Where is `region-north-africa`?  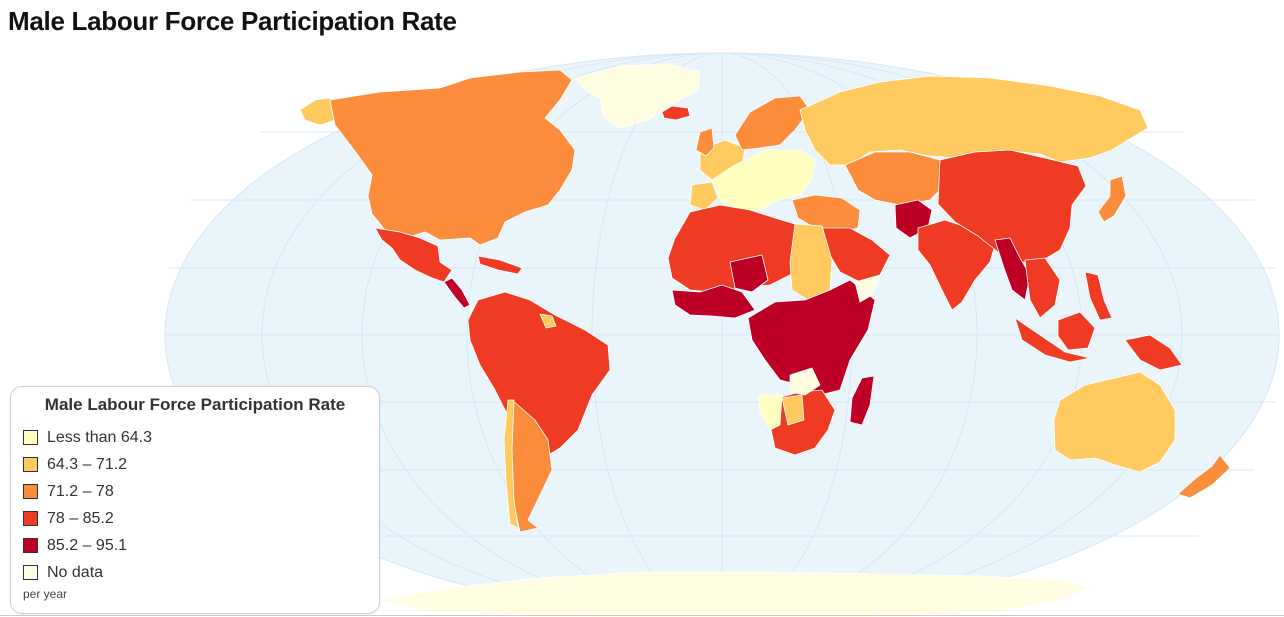 region-north-africa is located at coordinates (740, 248).